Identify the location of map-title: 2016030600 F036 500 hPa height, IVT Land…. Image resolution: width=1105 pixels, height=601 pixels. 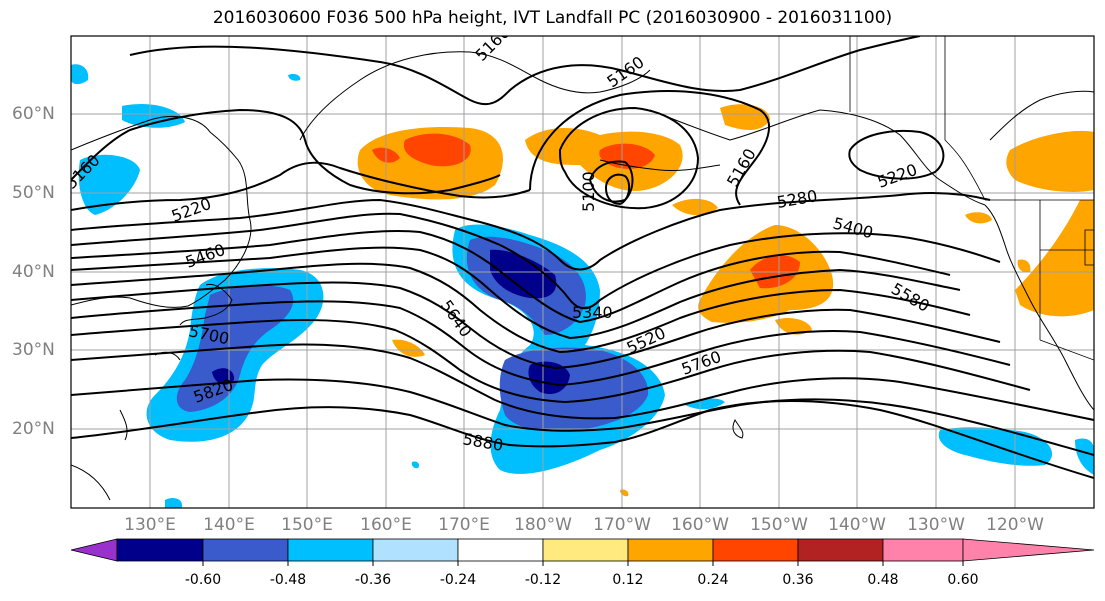
(552, 18).